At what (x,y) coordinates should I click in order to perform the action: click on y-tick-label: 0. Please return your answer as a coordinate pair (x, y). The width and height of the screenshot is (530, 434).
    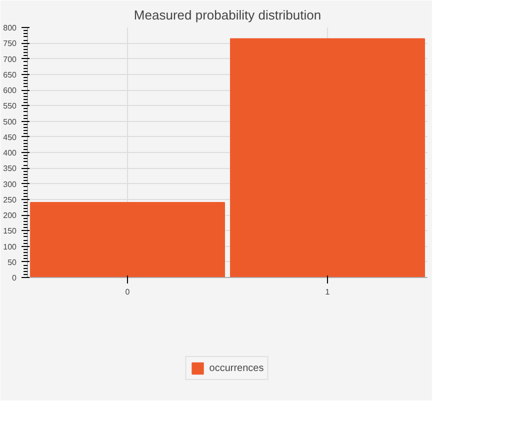
    Looking at the image, I should click on (15, 278).